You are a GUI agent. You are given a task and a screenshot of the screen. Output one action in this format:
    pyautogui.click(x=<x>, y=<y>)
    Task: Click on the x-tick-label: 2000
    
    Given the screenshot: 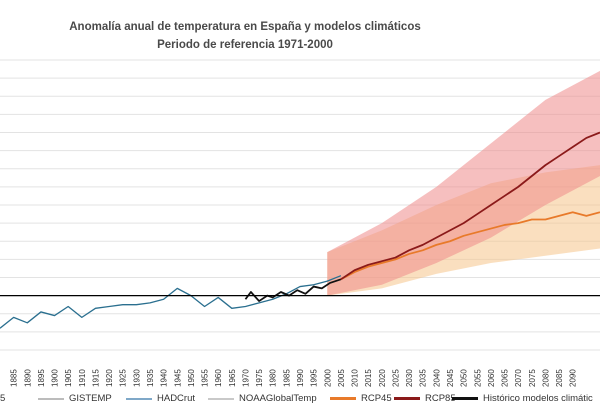 What is the action you would take?
    pyautogui.click(x=327, y=378)
    